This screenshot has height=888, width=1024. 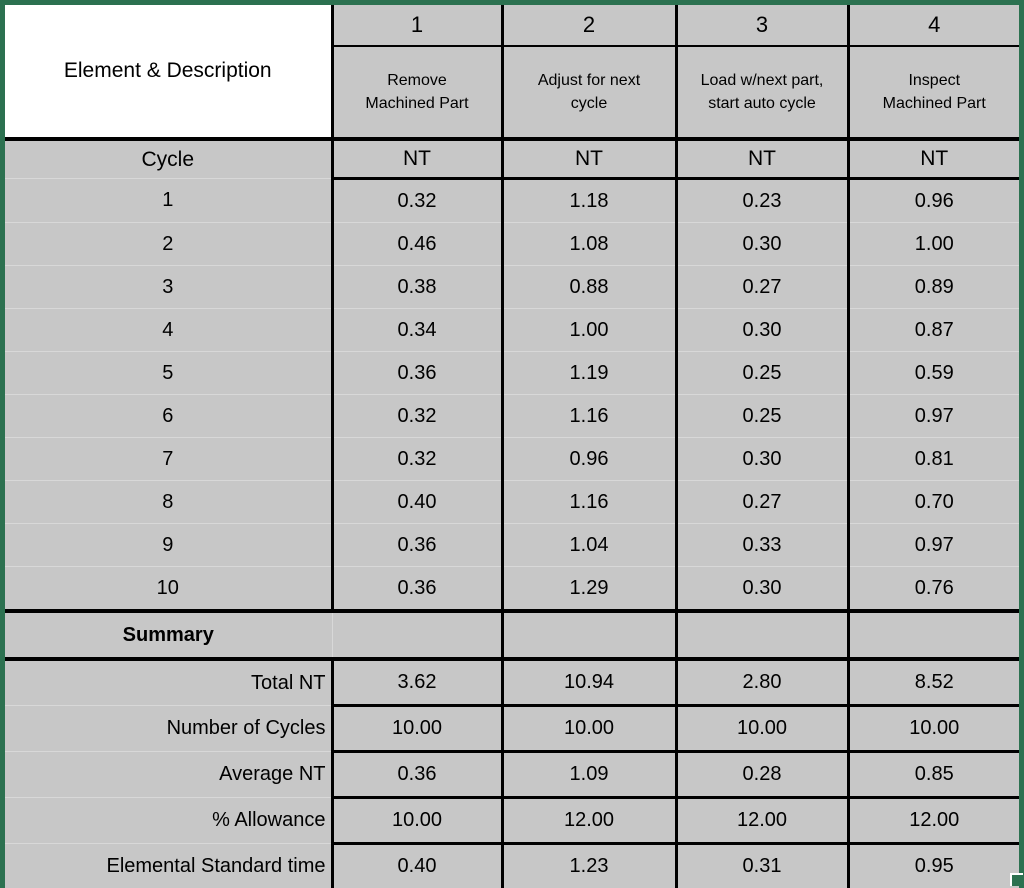 I want to click on summary-value-cell: 0.85, so click(x=932, y=775).